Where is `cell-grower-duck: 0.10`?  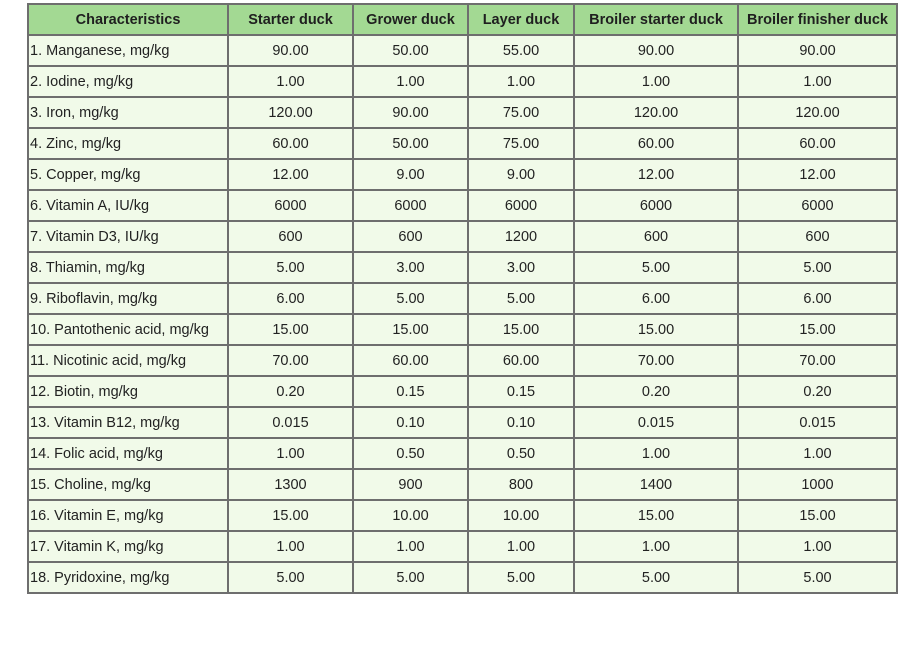 cell-grower-duck: 0.10 is located at coordinates (410, 422).